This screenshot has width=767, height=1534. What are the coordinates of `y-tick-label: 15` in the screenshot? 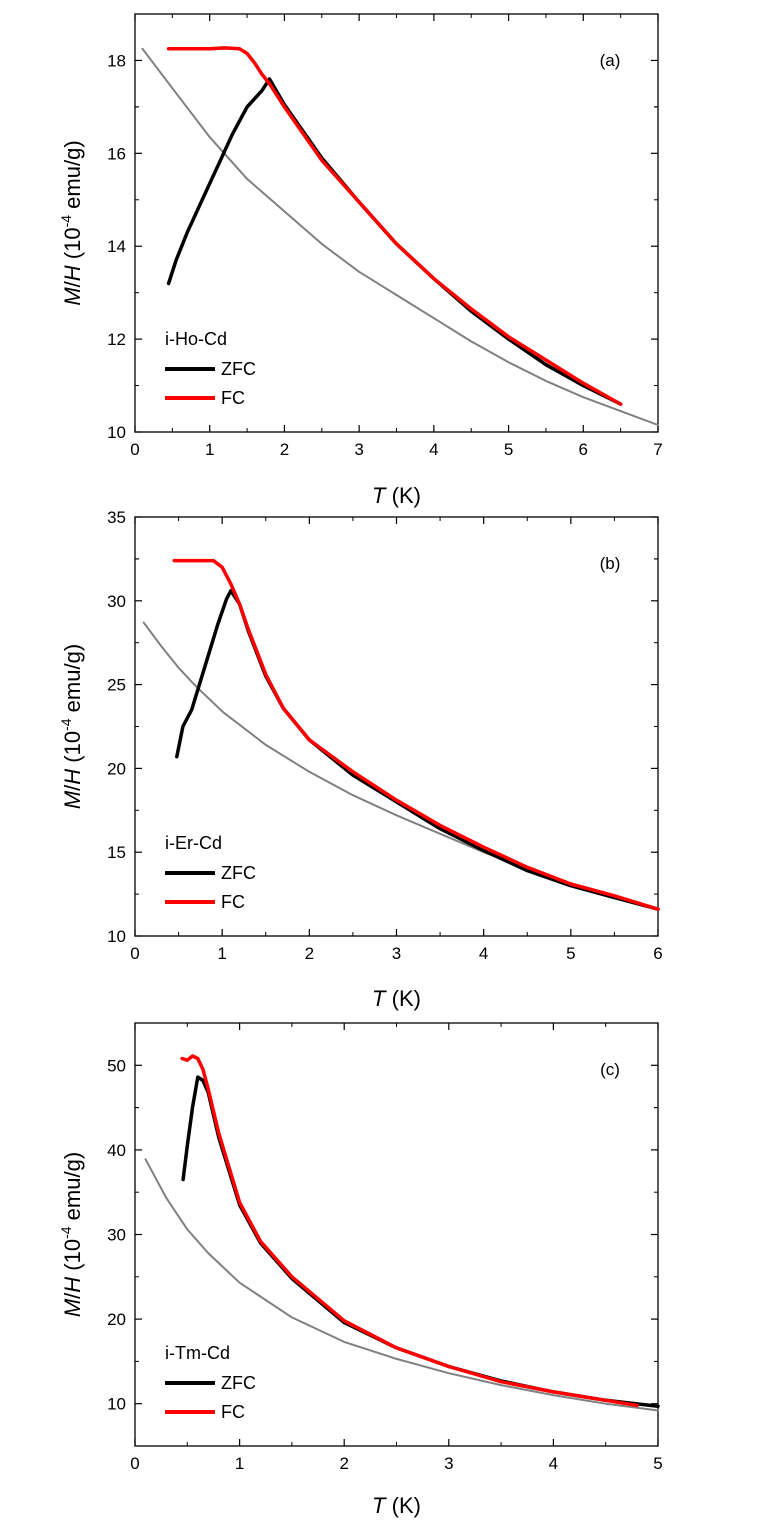 It's located at (116, 852).